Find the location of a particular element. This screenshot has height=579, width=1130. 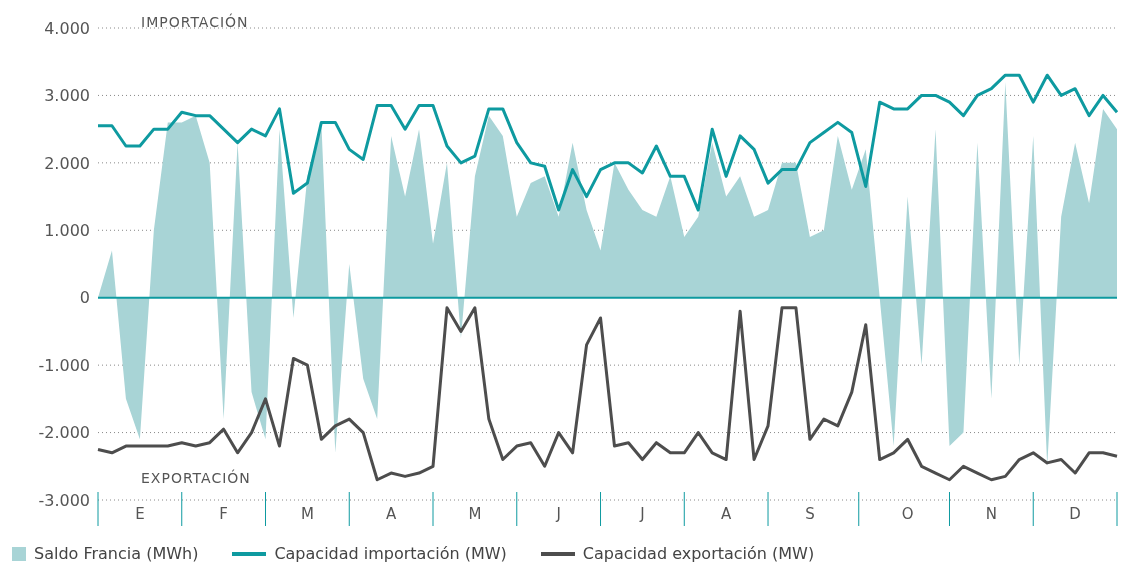

x-tick-label: E is located at coordinates (140, 513).